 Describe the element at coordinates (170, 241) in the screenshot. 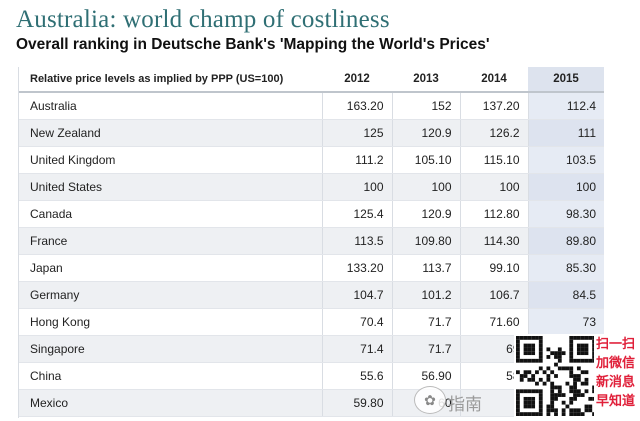

I see `row-label: France` at that location.